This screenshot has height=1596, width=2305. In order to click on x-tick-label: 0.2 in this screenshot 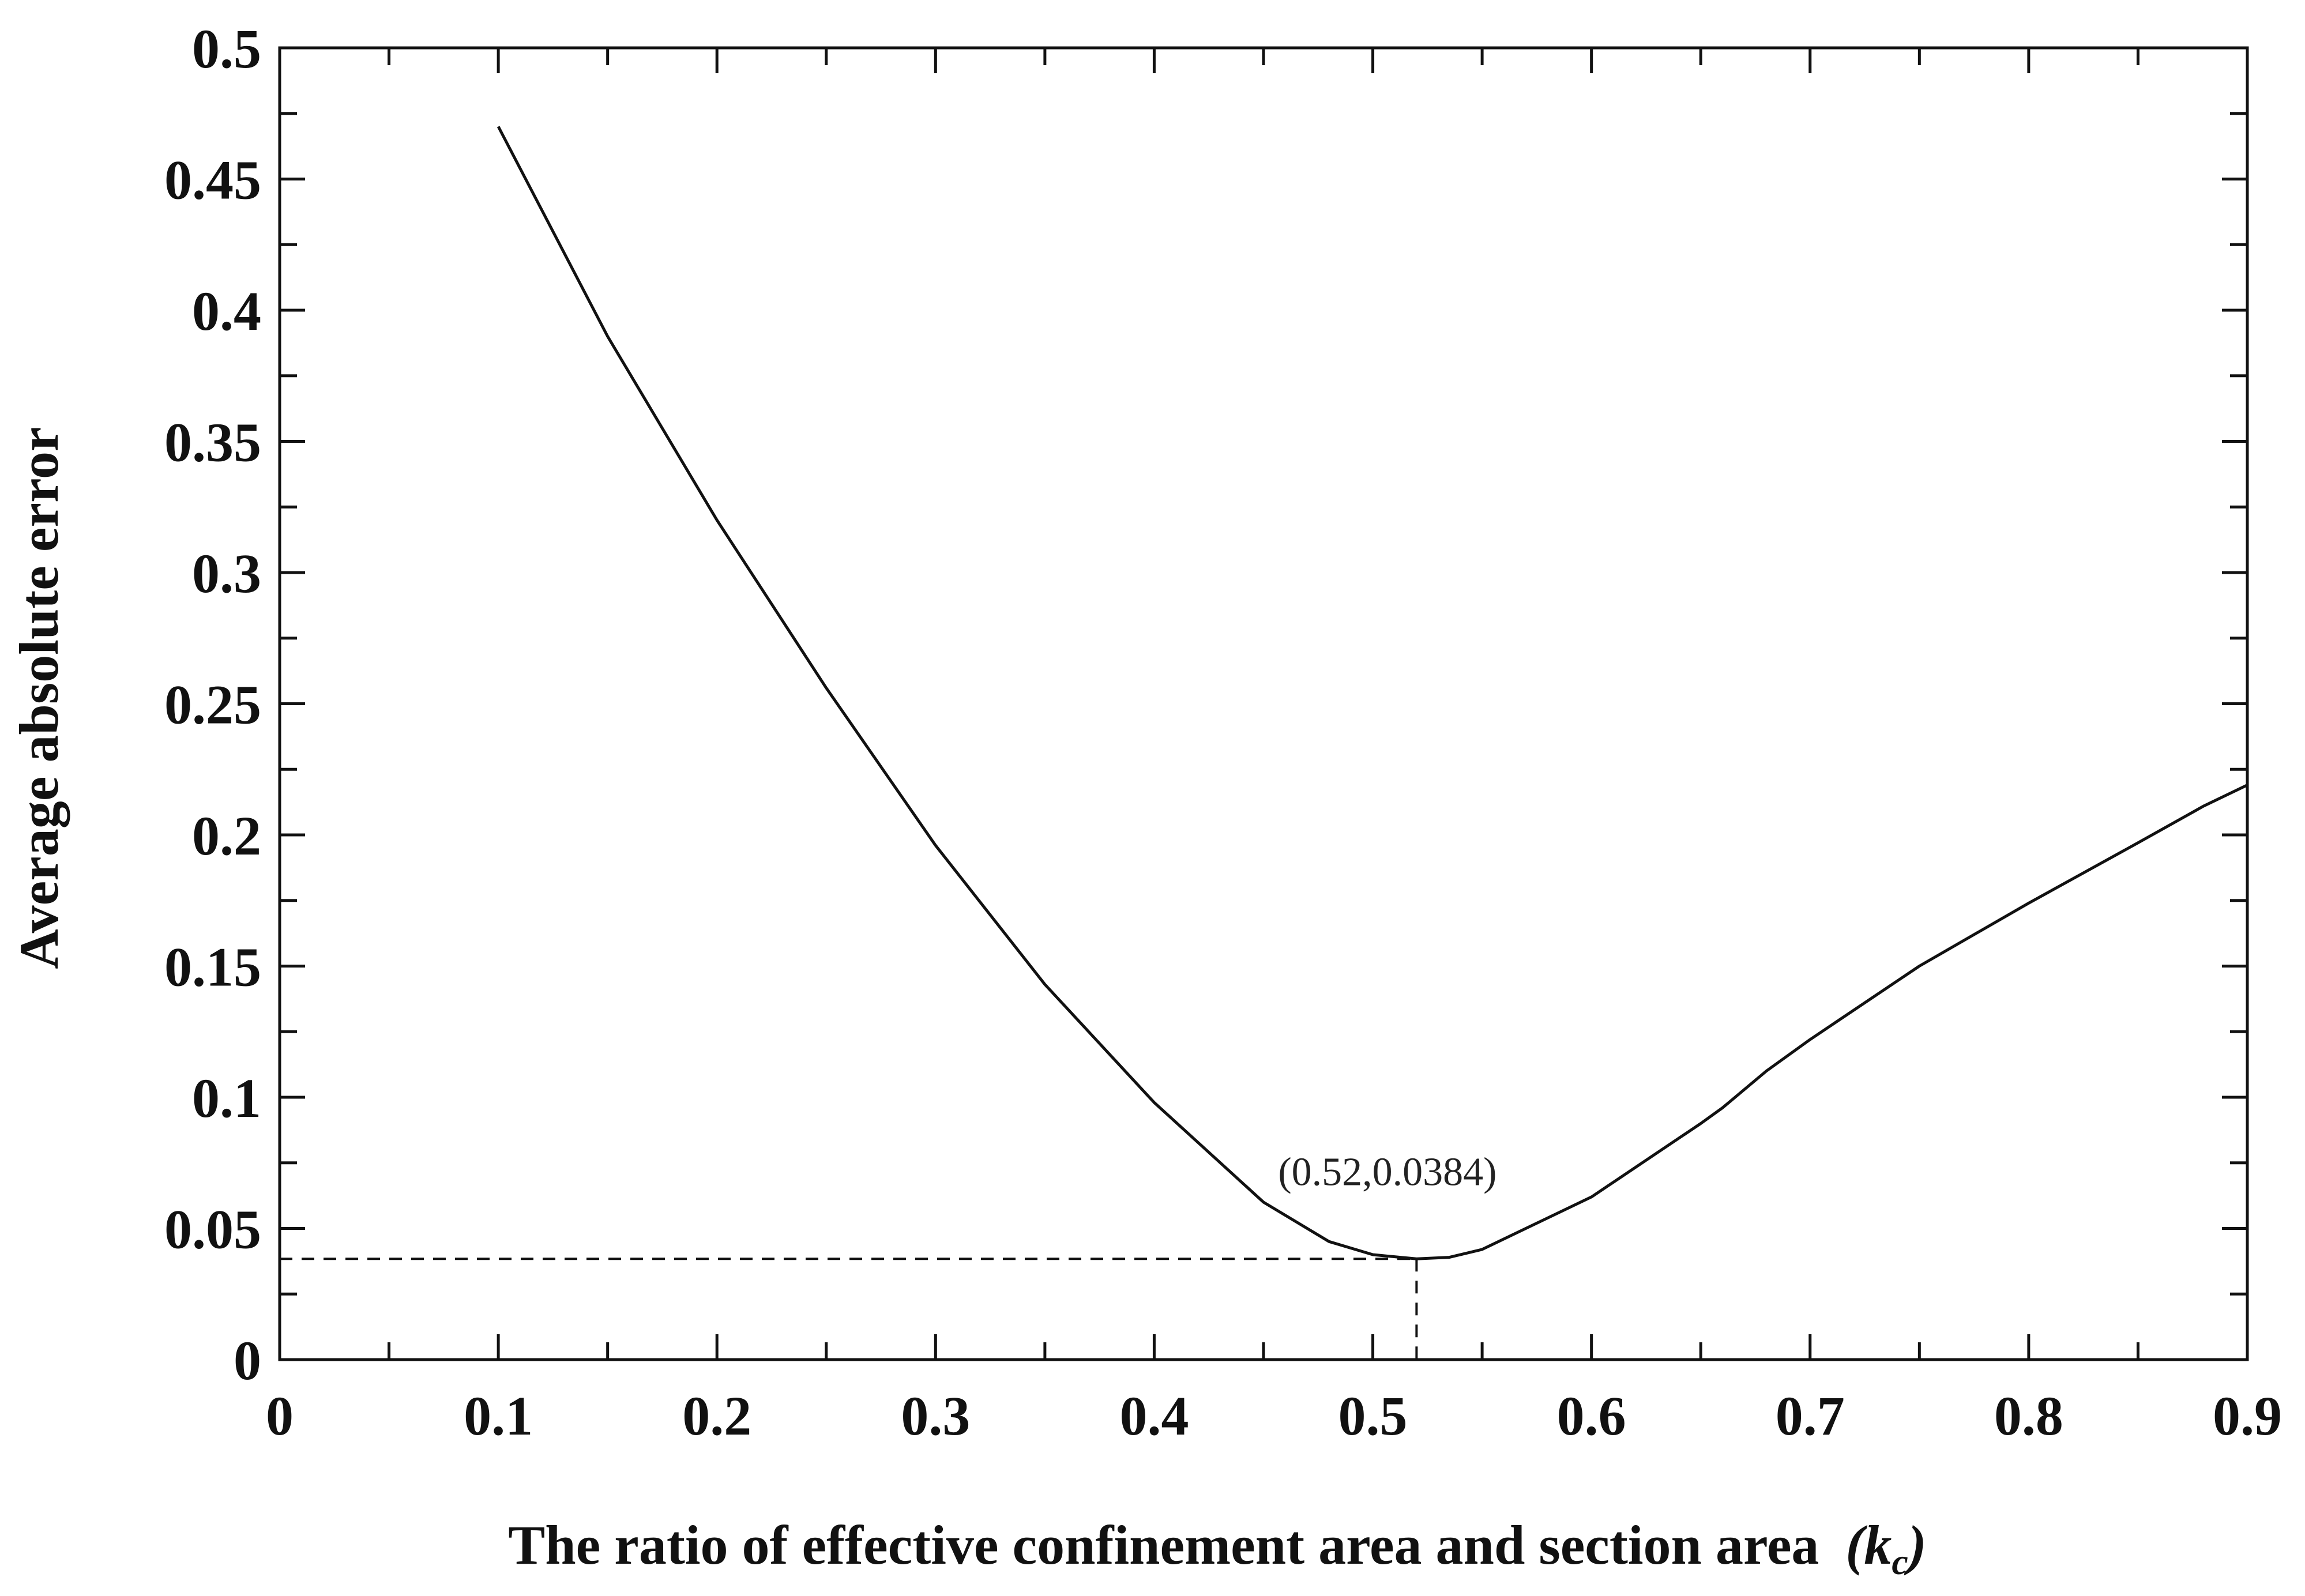, I will do `click(716, 1416)`.